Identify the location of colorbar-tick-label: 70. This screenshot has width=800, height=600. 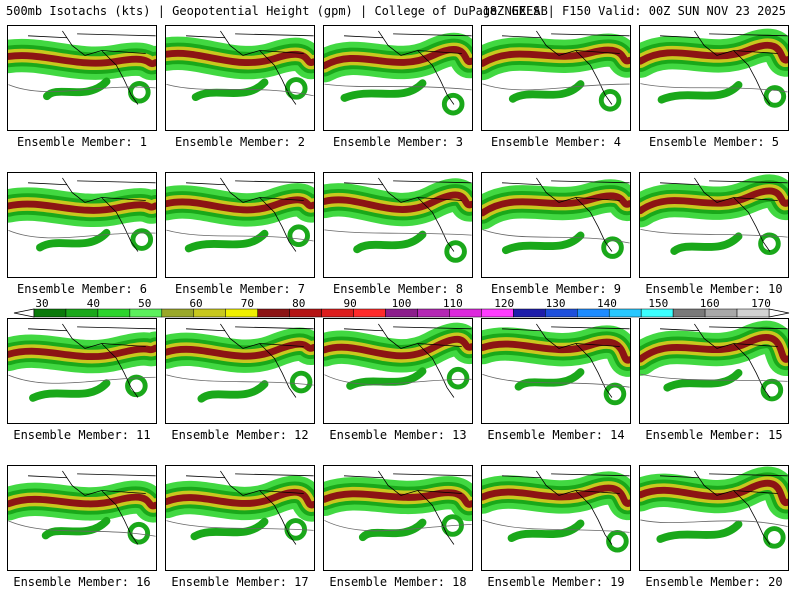
(247, 303).